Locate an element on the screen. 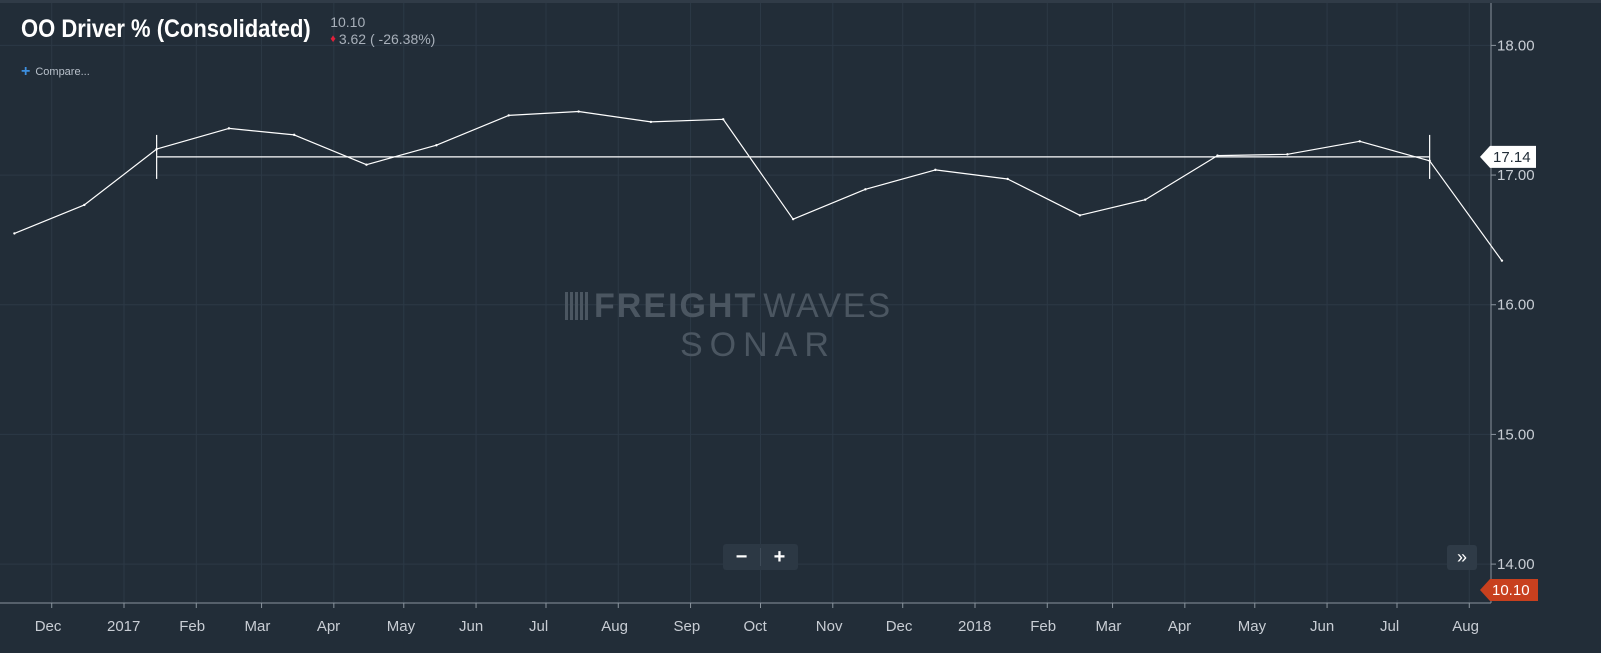 The height and width of the screenshot is (653, 1601). watermark-brand-light: WAVES is located at coordinates (828, 306).